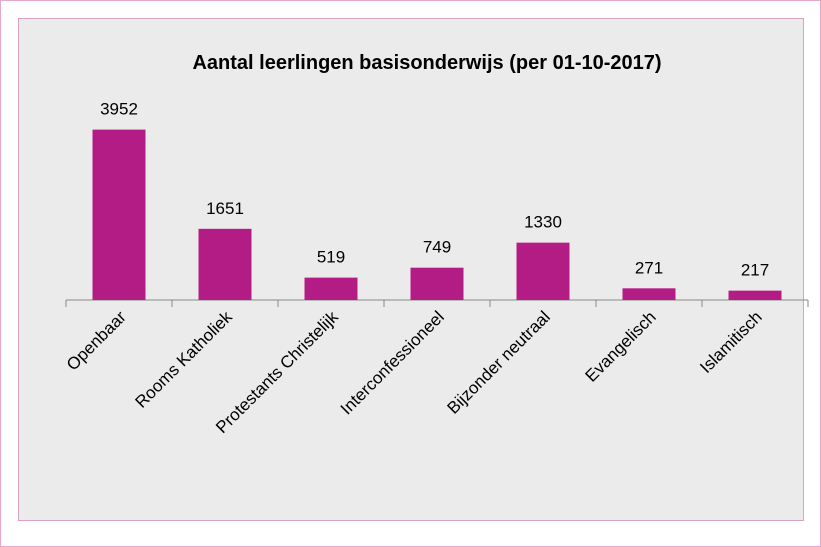 The image size is (821, 547). Describe the element at coordinates (225, 208) in the screenshot. I see `data-label: 1651` at that location.